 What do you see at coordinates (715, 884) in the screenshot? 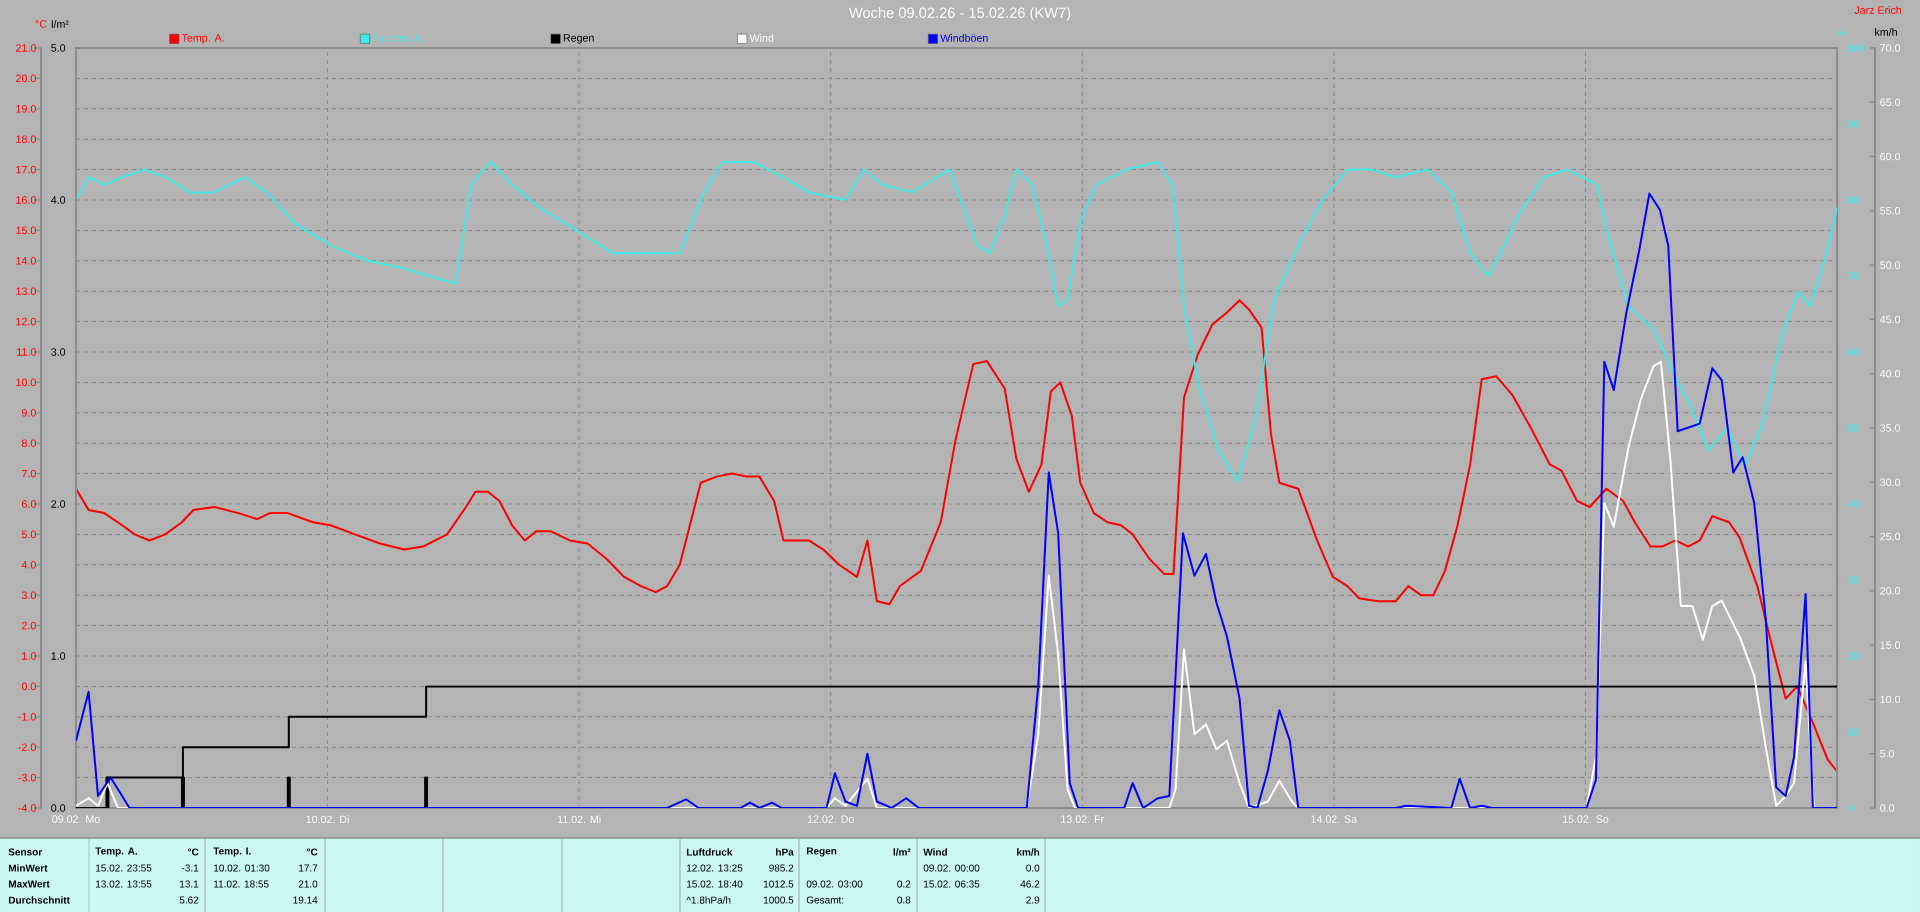
I see `text: 15.02. 18:40` at bounding box center [715, 884].